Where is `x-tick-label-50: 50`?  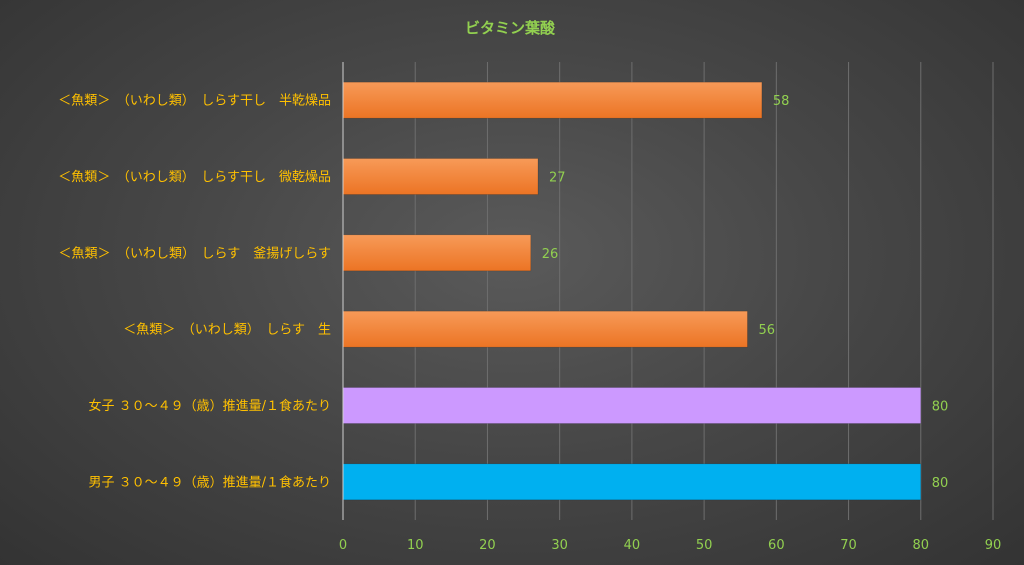 x-tick-label-50: 50 is located at coordinates (704, 545).